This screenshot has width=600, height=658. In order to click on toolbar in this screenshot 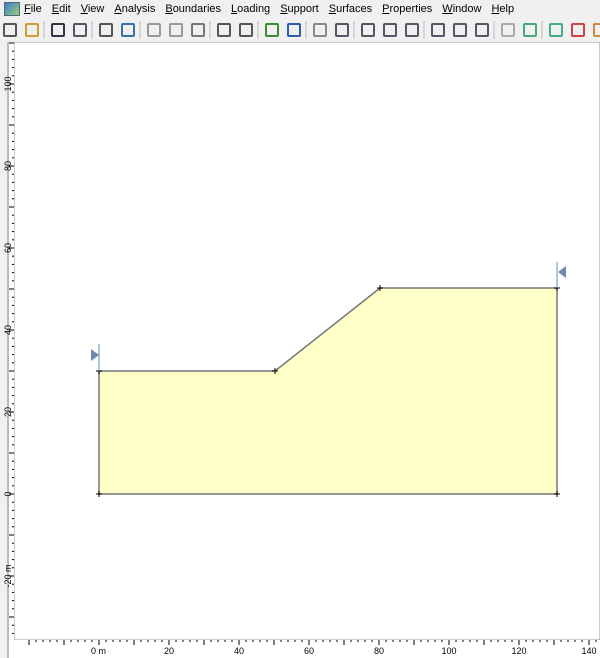, I will do `click(300, 30)`.